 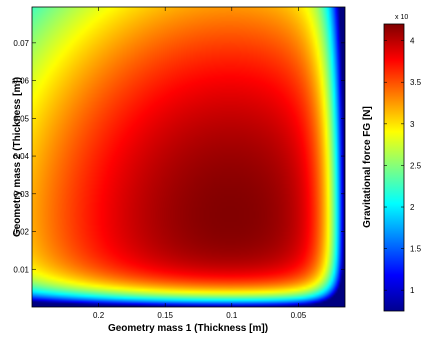 What do you see at coordinates (416, 165) in the screenshot?
I see `colorbar-tick-label-3: 2.5` at bounding box center [416, 165].